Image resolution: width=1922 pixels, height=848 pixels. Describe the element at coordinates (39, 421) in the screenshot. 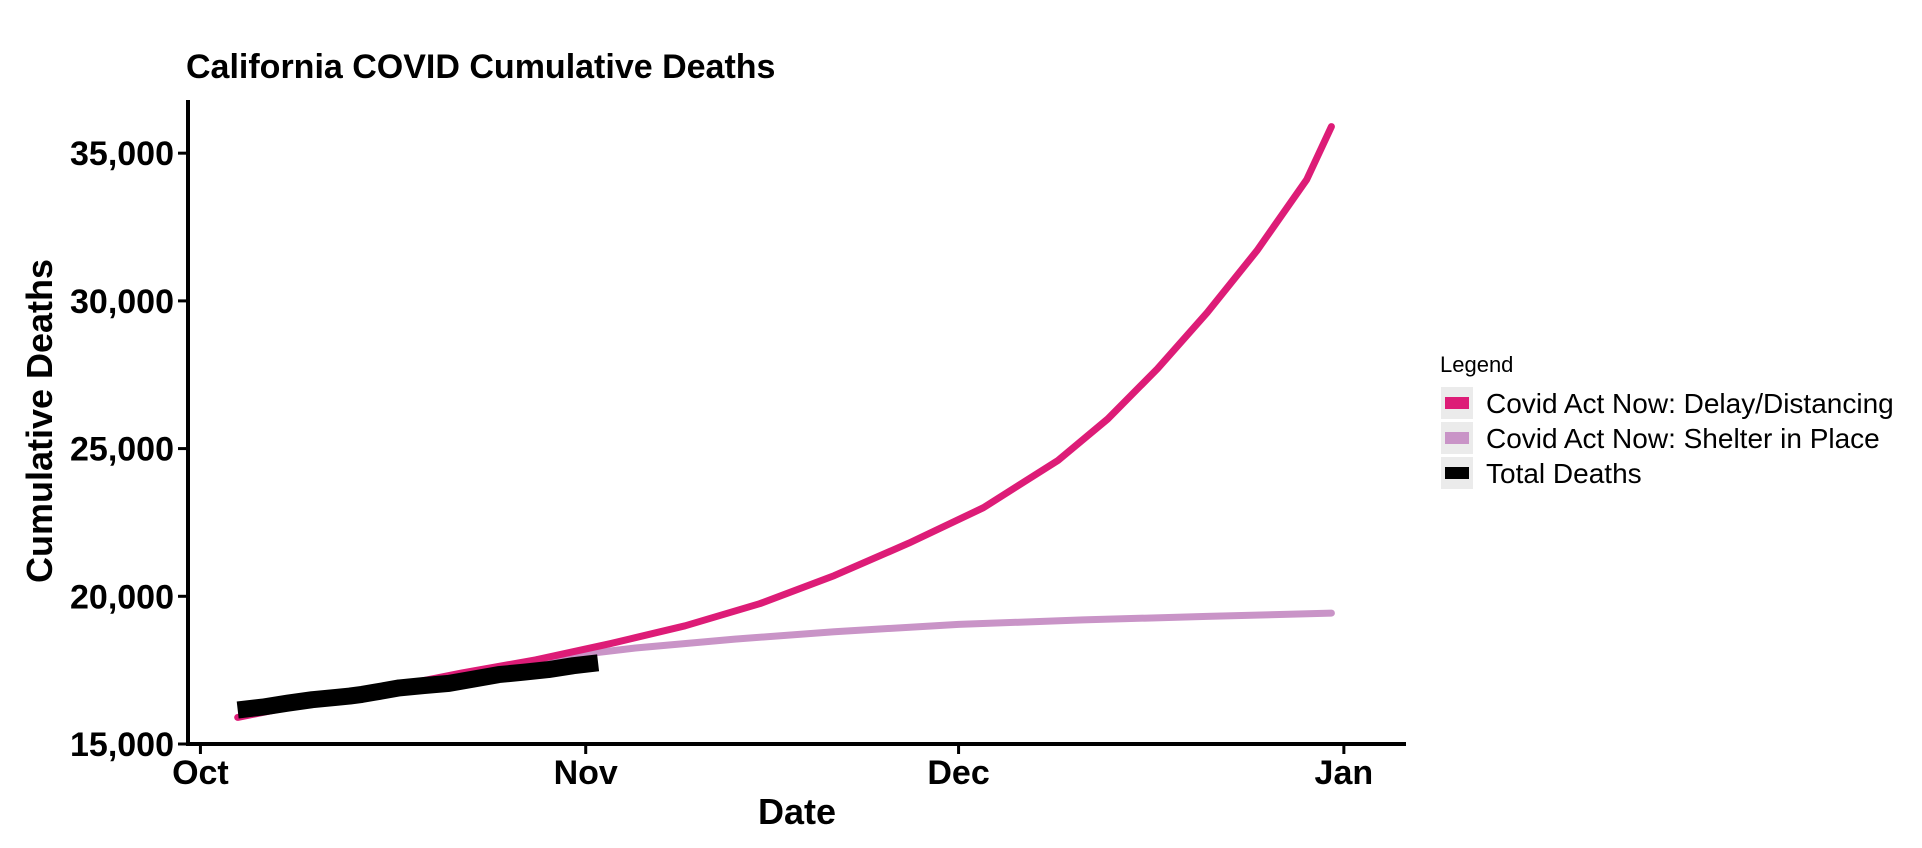

I see `y-axis-title: Cumulative Deaths` at that location.